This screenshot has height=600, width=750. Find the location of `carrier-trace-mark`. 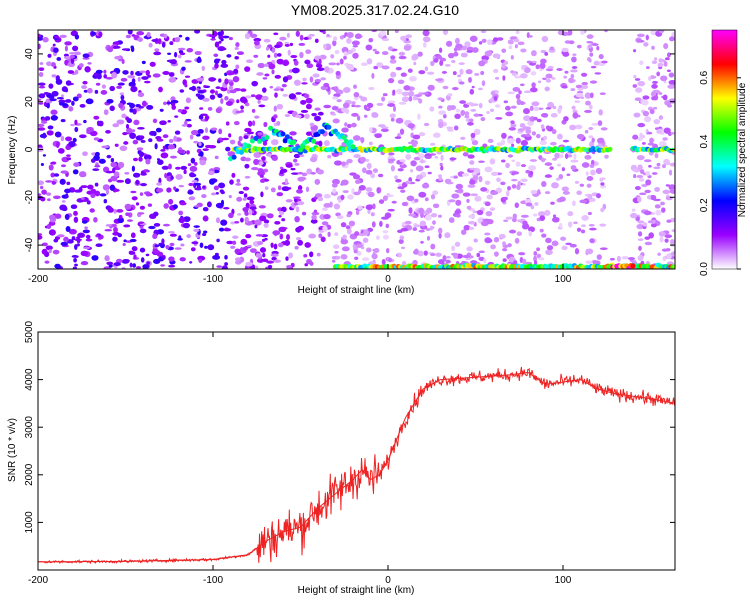

carrier-trace-mark is located at coordinates (610, 149).